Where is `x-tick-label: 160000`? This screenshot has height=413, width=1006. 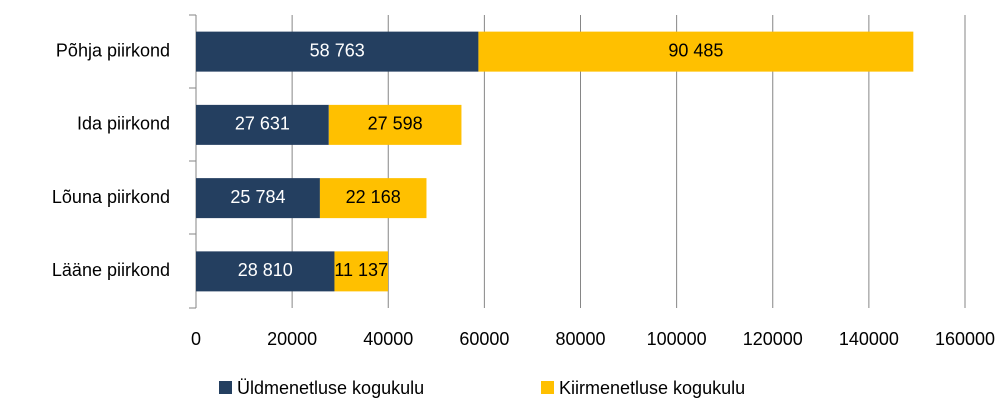
x-tick-label: 160000 is located at coordinates (965, 339).